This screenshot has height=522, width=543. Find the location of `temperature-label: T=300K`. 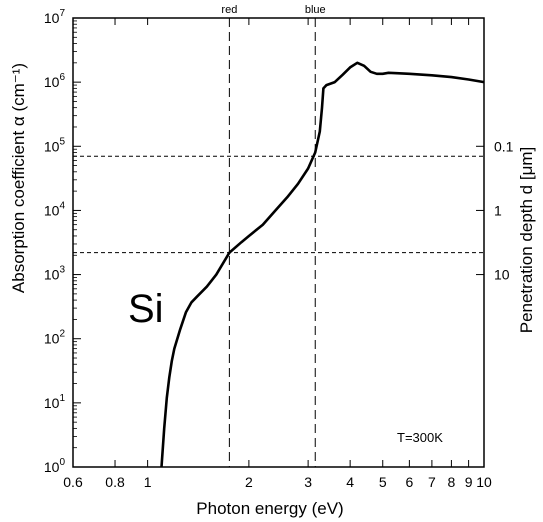

temperature-label: T=300K is located at coordinates (420, 437).